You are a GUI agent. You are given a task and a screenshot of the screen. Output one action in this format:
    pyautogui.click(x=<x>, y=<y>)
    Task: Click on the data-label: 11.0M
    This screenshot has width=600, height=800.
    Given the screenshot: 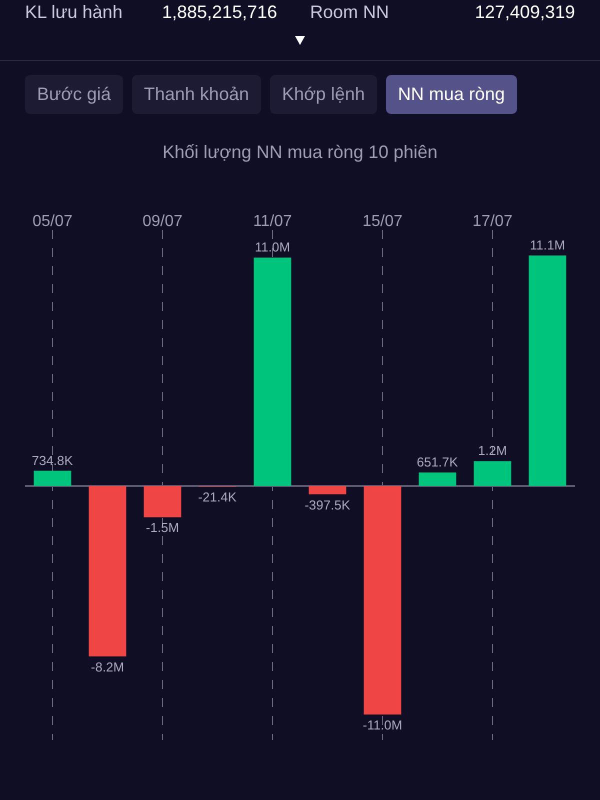 What is the action you would take?
    pyautogui.click(x=272, y=247)
    